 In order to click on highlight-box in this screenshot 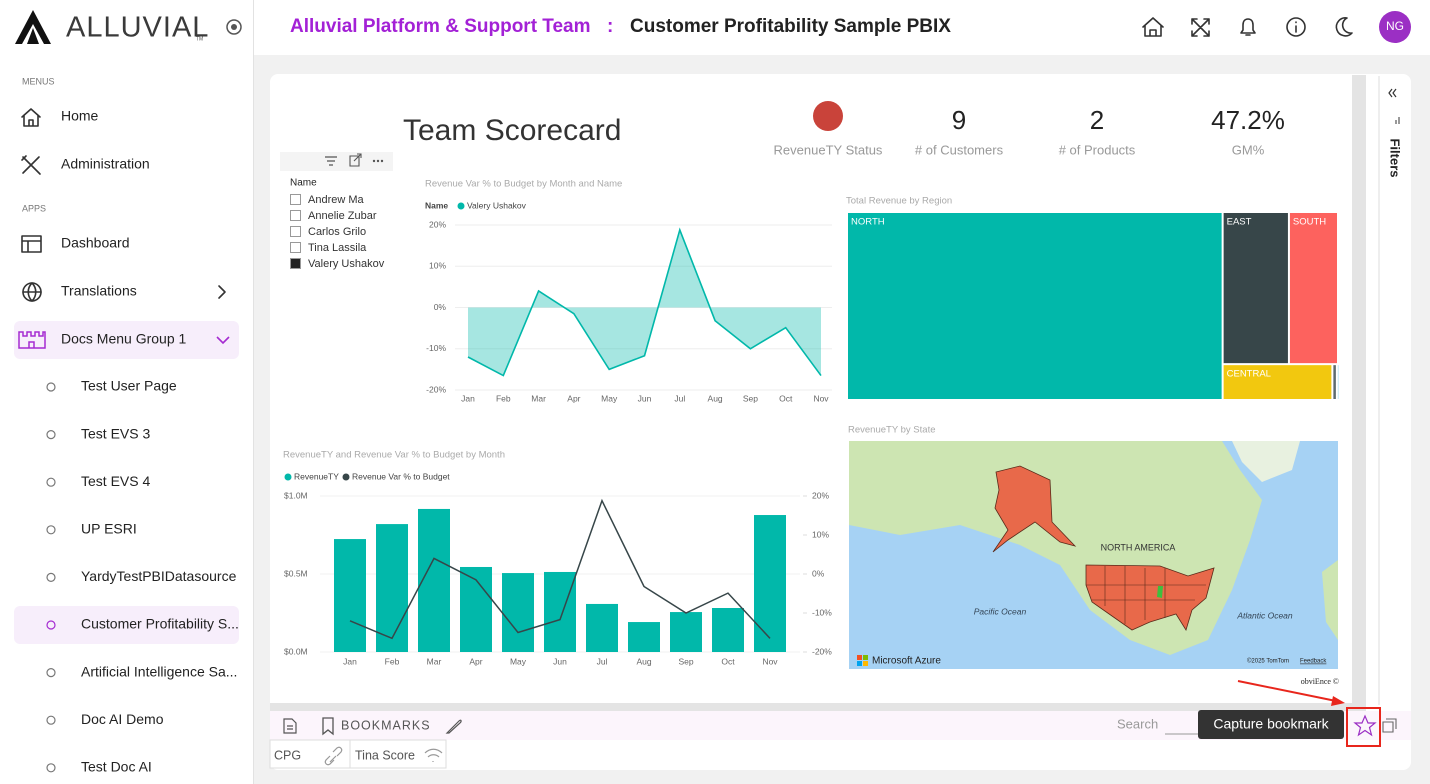, I will do `click(1363, 727)`.